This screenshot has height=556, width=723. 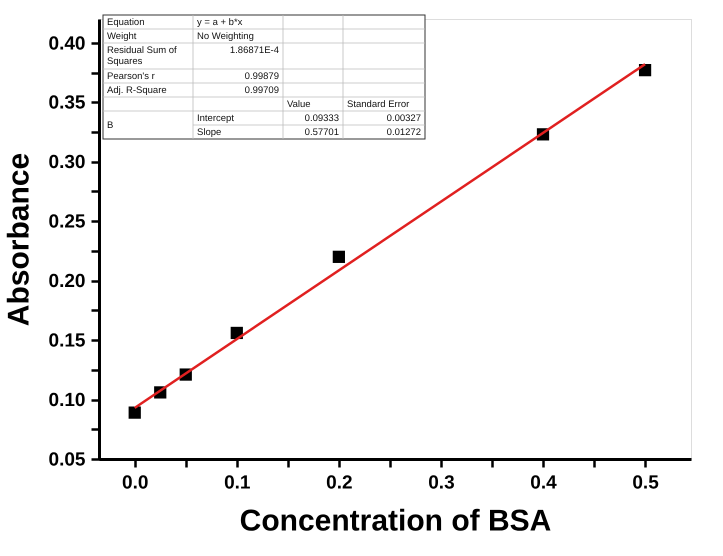 What do you see at coordinates (209, 132) in the screenshot?
I see `annotation: Slope` at bounding box center [209, 132].